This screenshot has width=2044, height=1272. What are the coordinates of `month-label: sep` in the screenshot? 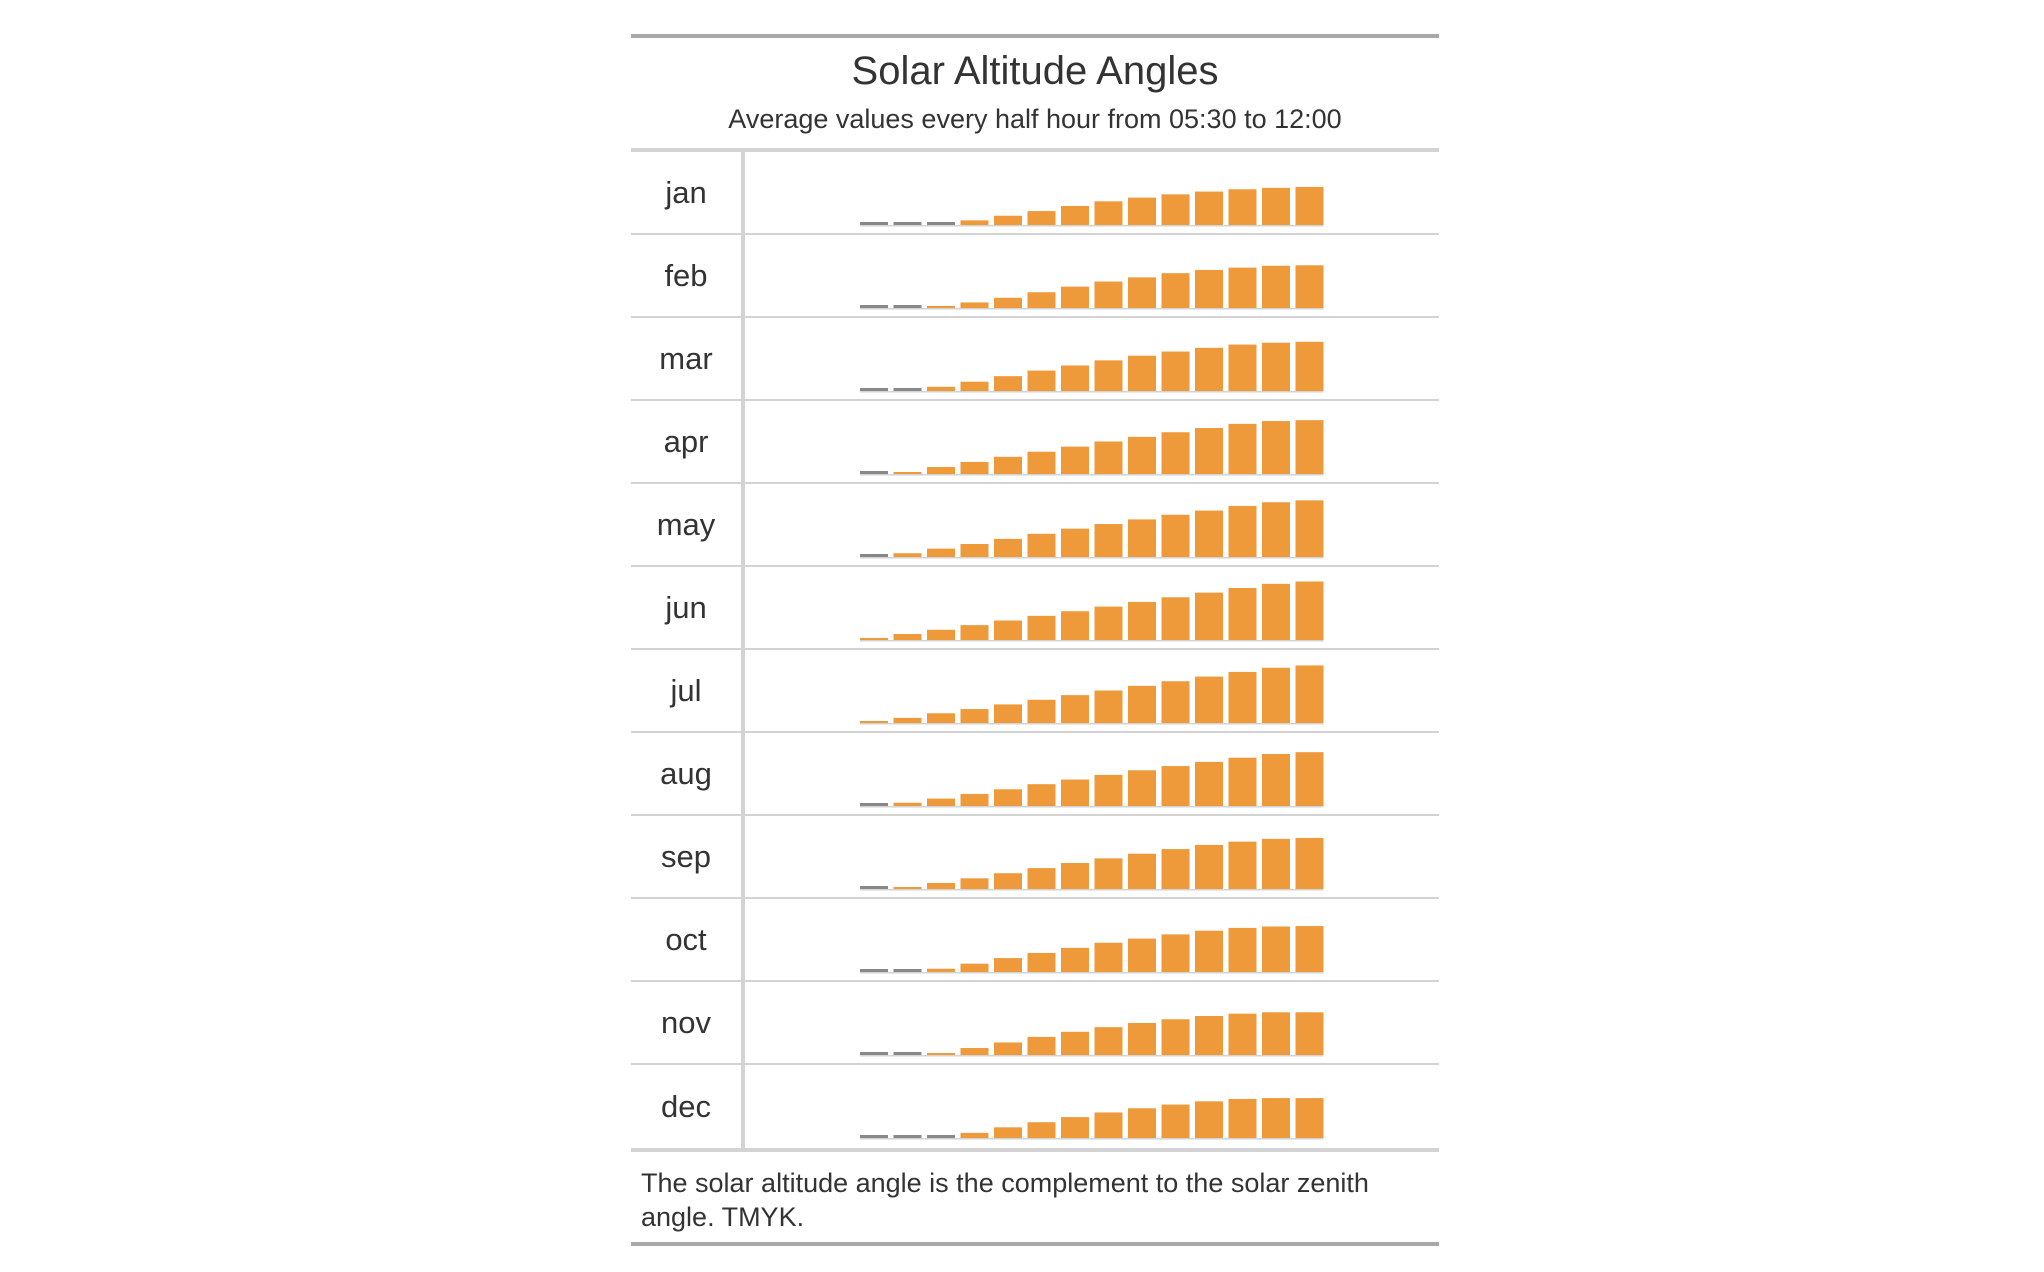 It's located at (686, 856).